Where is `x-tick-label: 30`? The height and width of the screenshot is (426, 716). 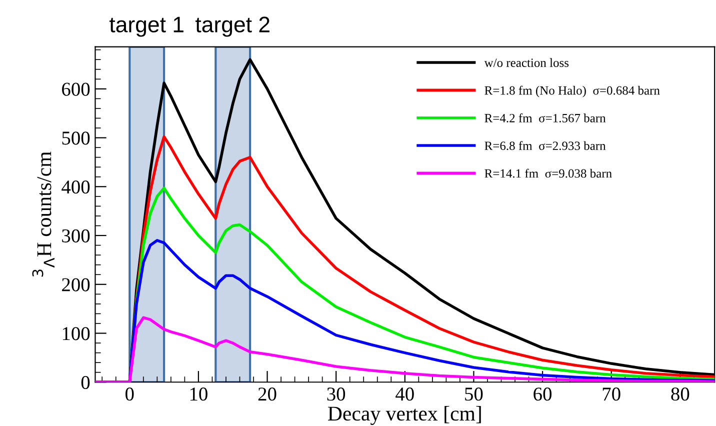 x-tick-label: 30 is located at coordinates (336, 394).